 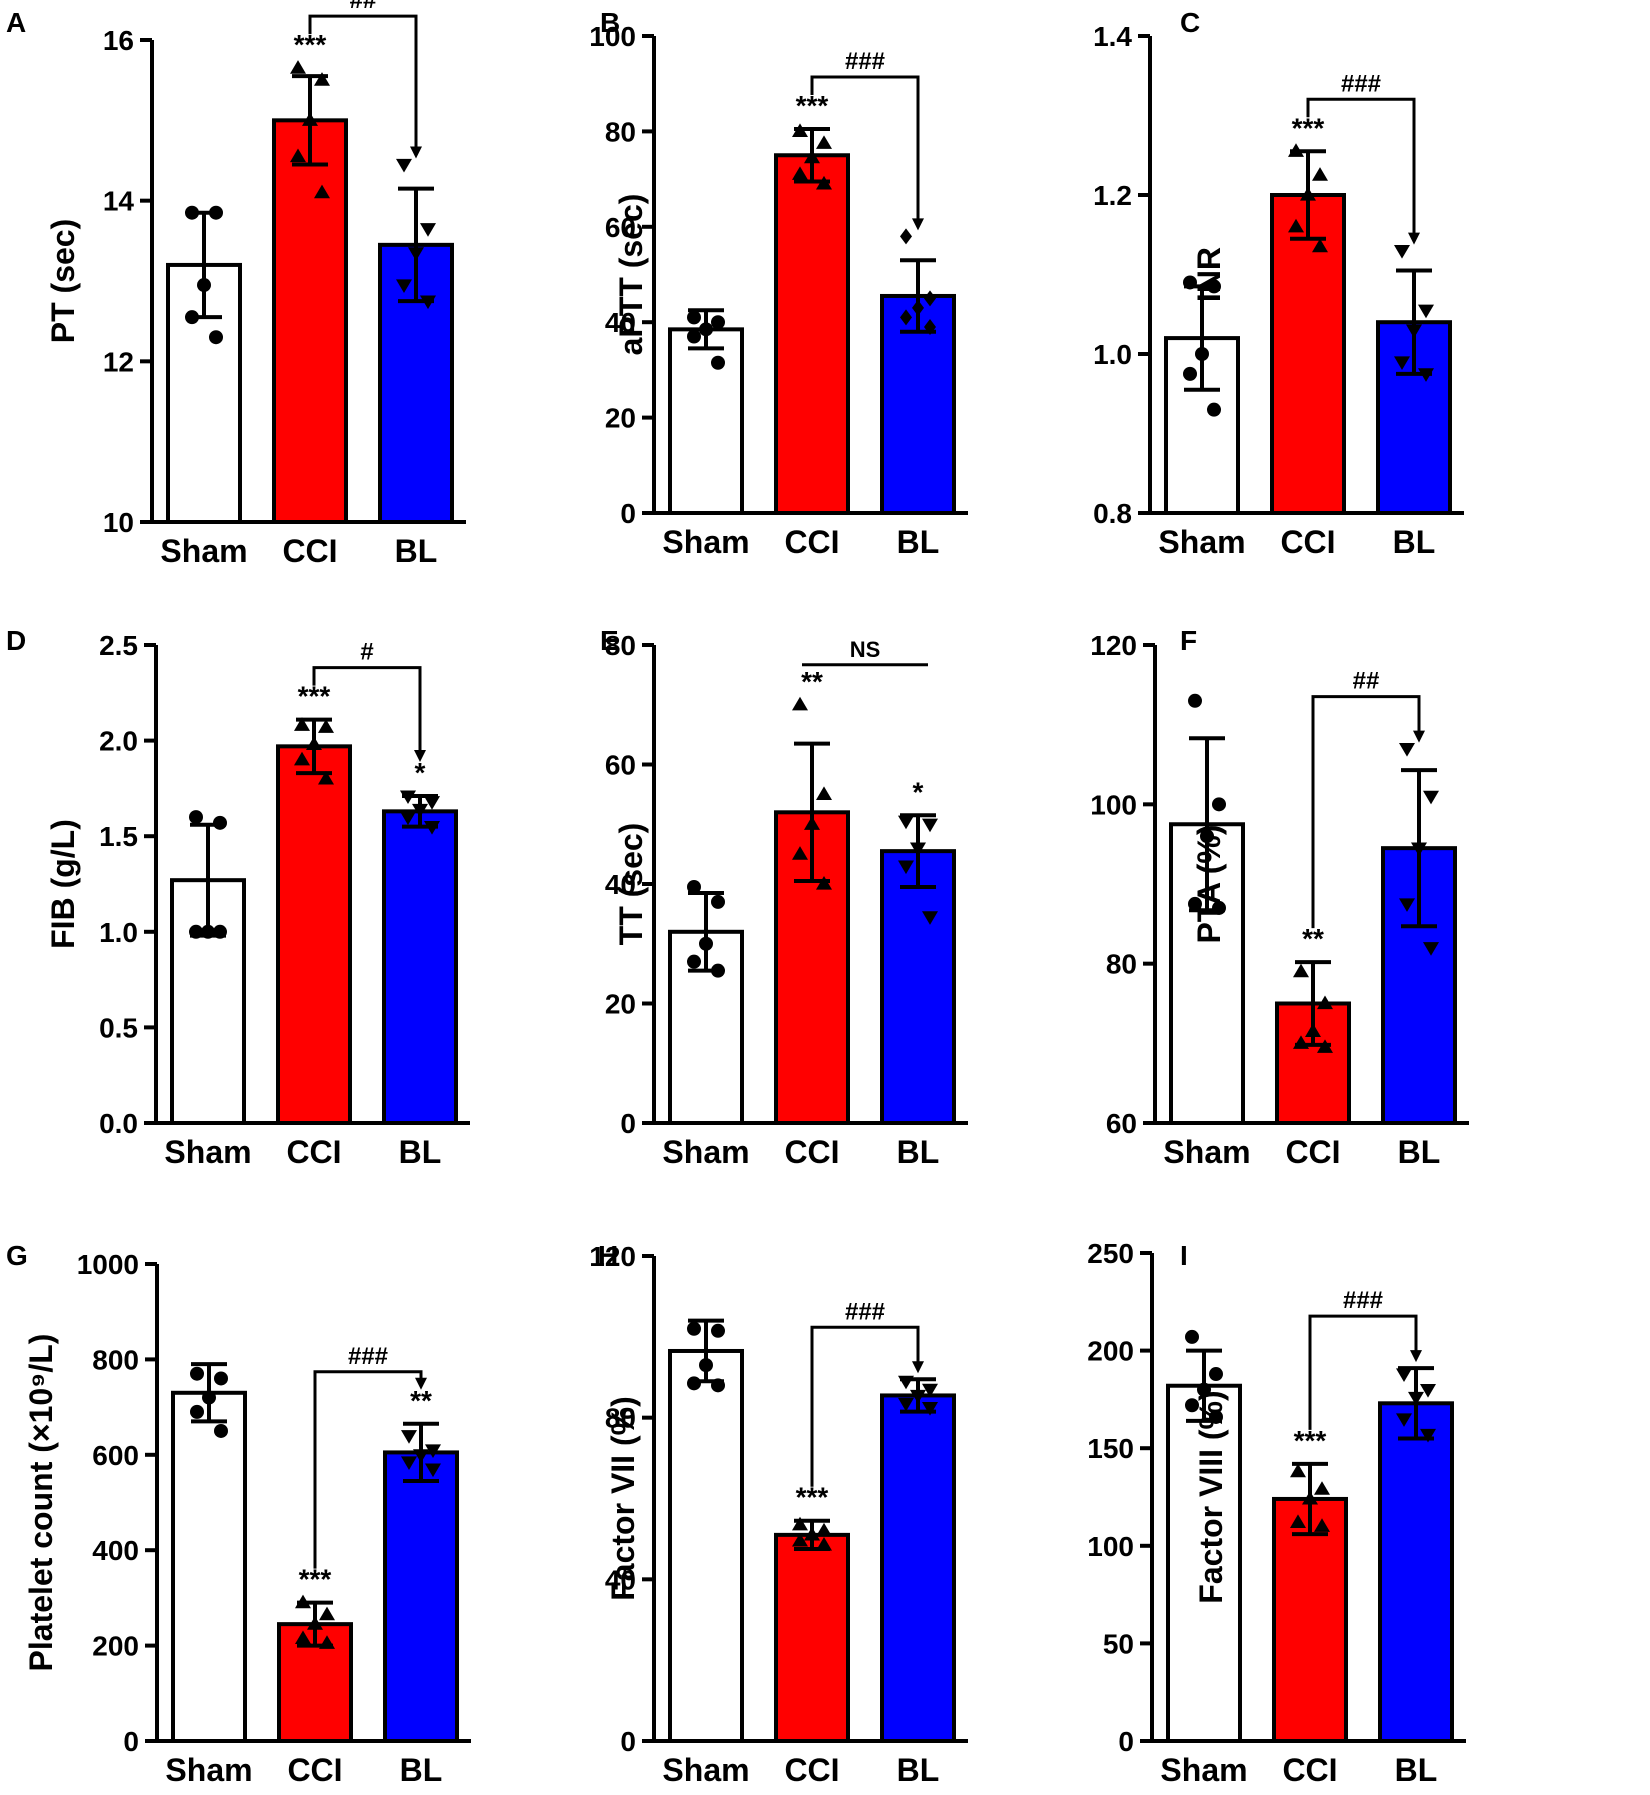 I want to click on y-tick-label: 2.0, so click(x=118, y=741).